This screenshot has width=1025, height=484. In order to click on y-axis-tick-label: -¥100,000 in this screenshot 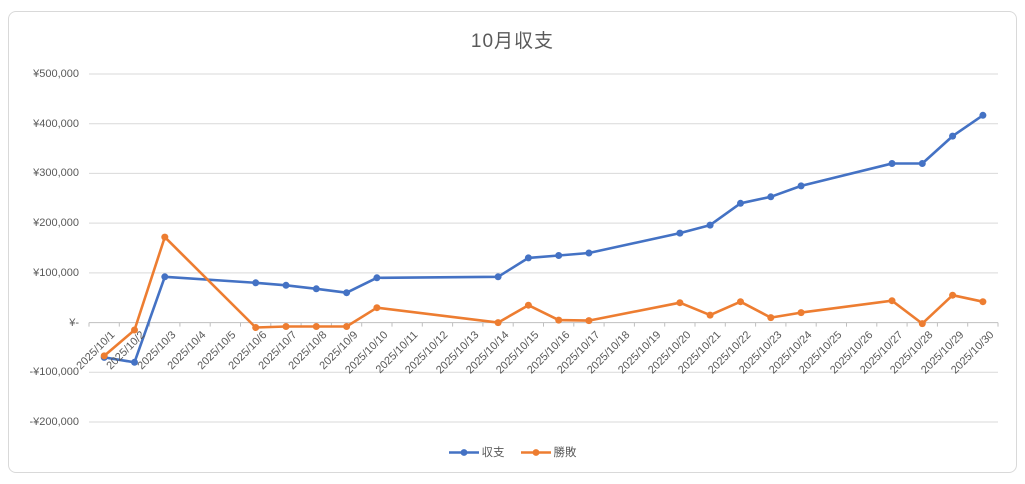, I will do `click(54, 372)`.